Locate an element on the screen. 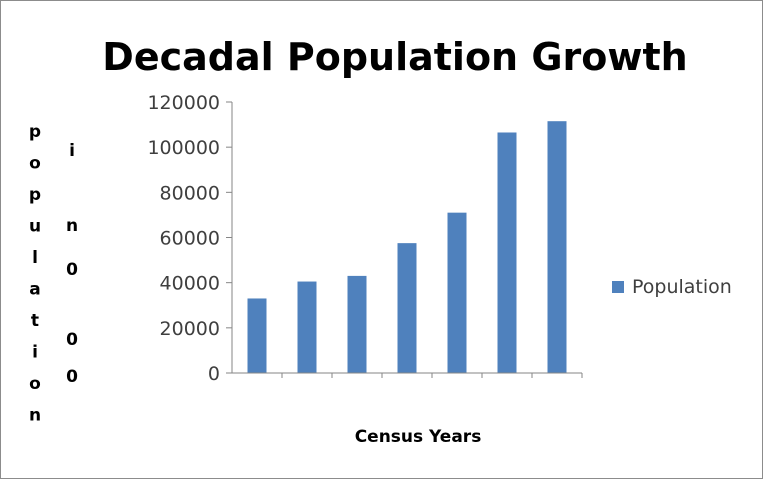 The height and width of the screenshot is (479, 763). y-axis-title-letter: t is located at coordinates (35, 321).